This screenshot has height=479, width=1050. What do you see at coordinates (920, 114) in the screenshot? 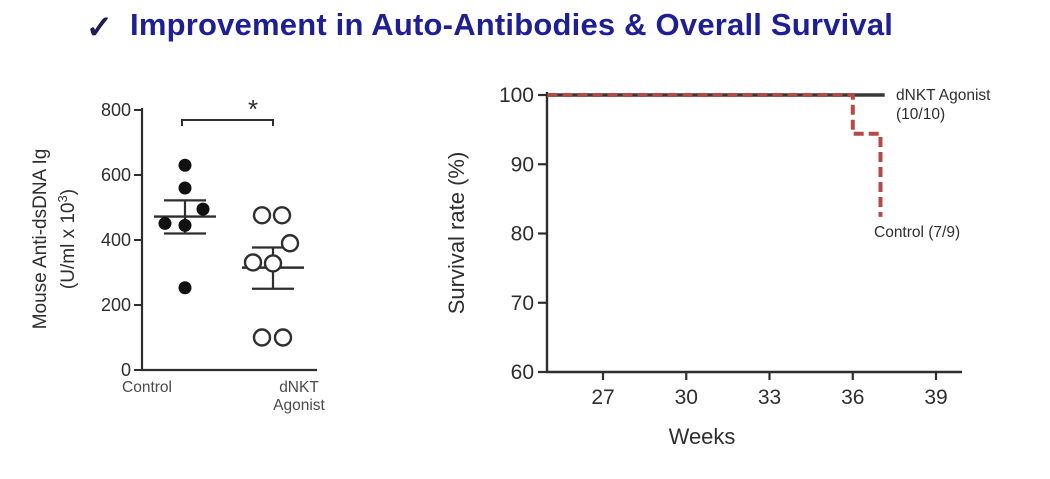
I see `series-label-dnkt-count: (10/10)` at bounding box center [920, 114].